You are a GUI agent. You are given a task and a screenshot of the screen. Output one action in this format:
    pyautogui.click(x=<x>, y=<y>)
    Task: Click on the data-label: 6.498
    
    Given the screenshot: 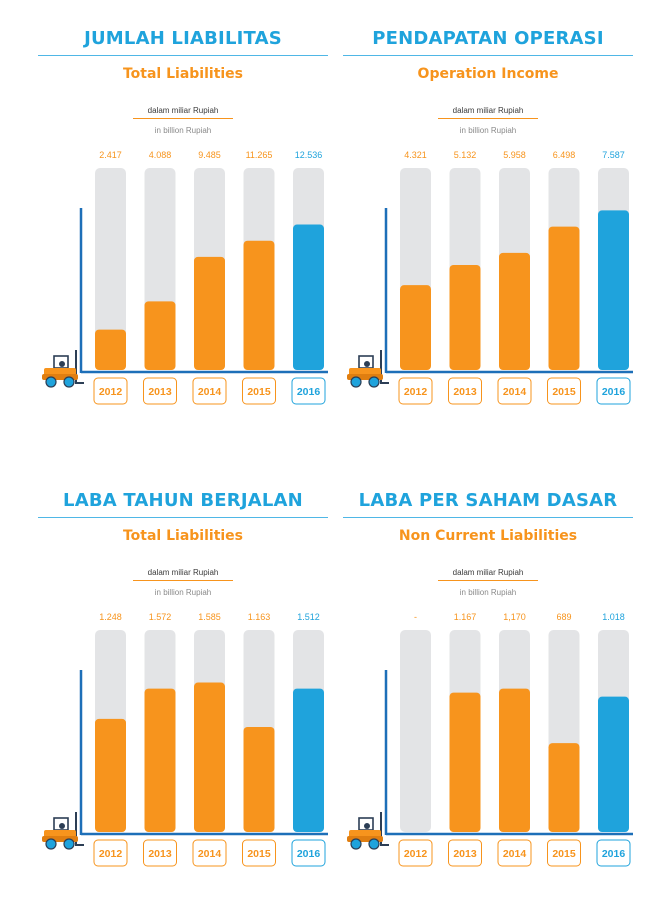 What is the action you would take?
    pyautogui.click(x=564, y=155)
    